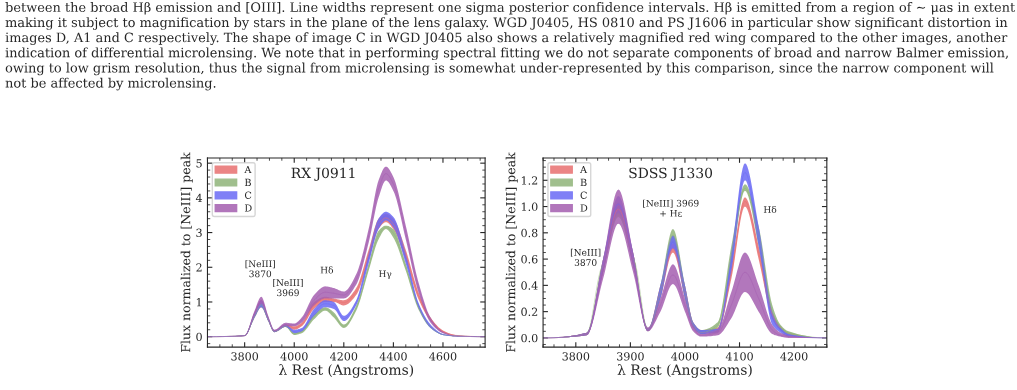  I want to click on text: SDSS J1330, so click(671, 174).